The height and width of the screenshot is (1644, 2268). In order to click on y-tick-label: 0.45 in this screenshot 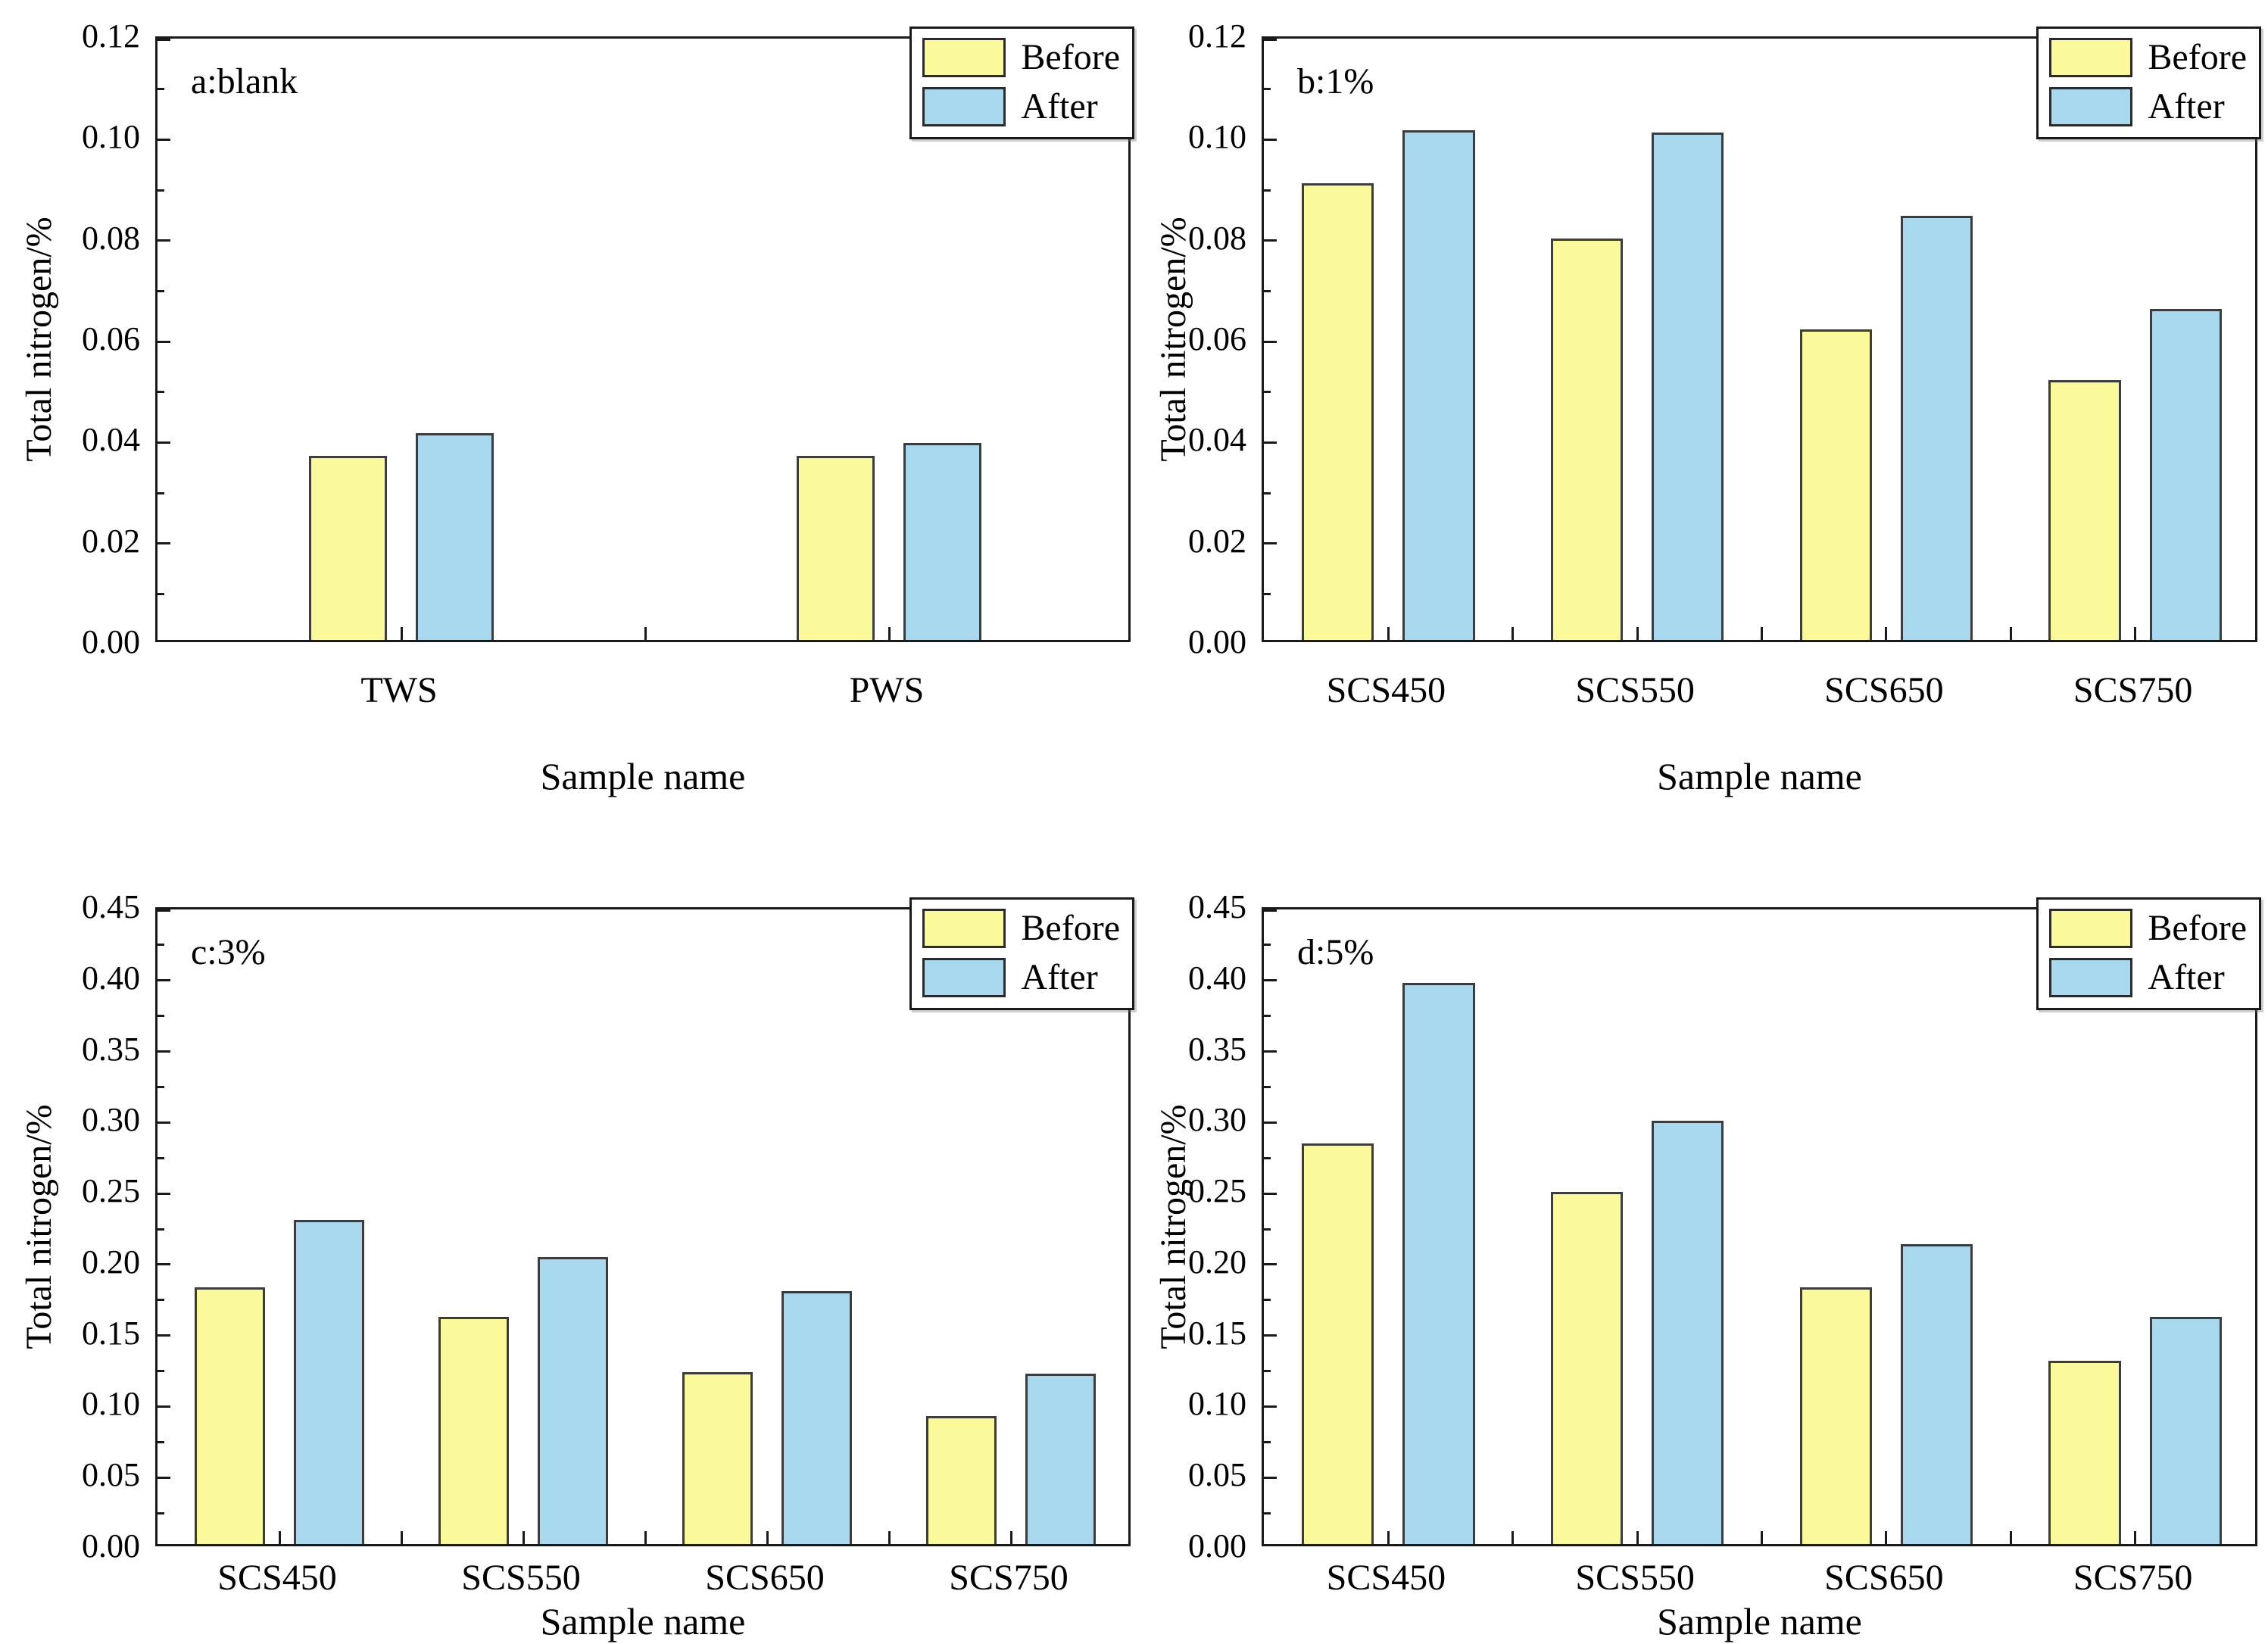, I will do `click(111, 906)`.